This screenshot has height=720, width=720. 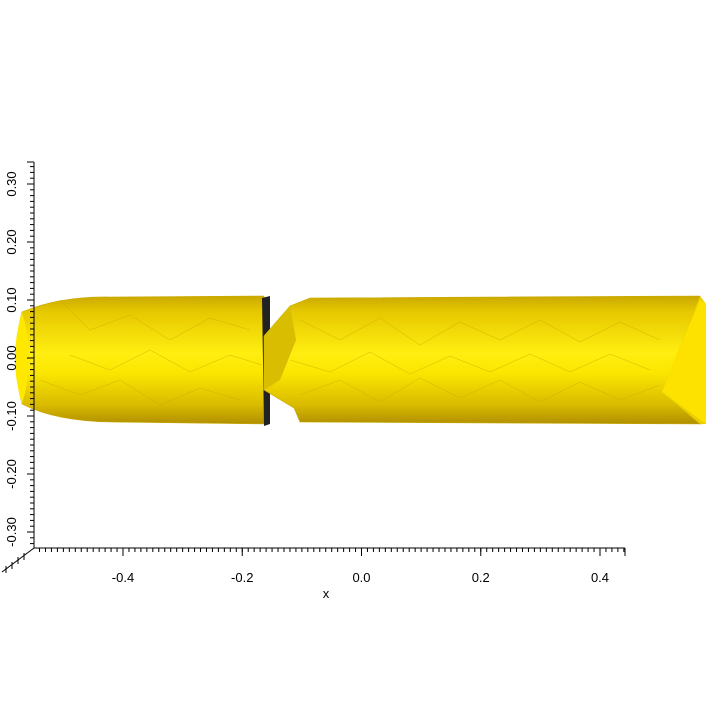 What do you see at coordinates (330, 574) in the screenshot?
I see `x-axis: -0.4 -0.2 0.0 0.2 0.4 x` at bounding box center [330, 574].